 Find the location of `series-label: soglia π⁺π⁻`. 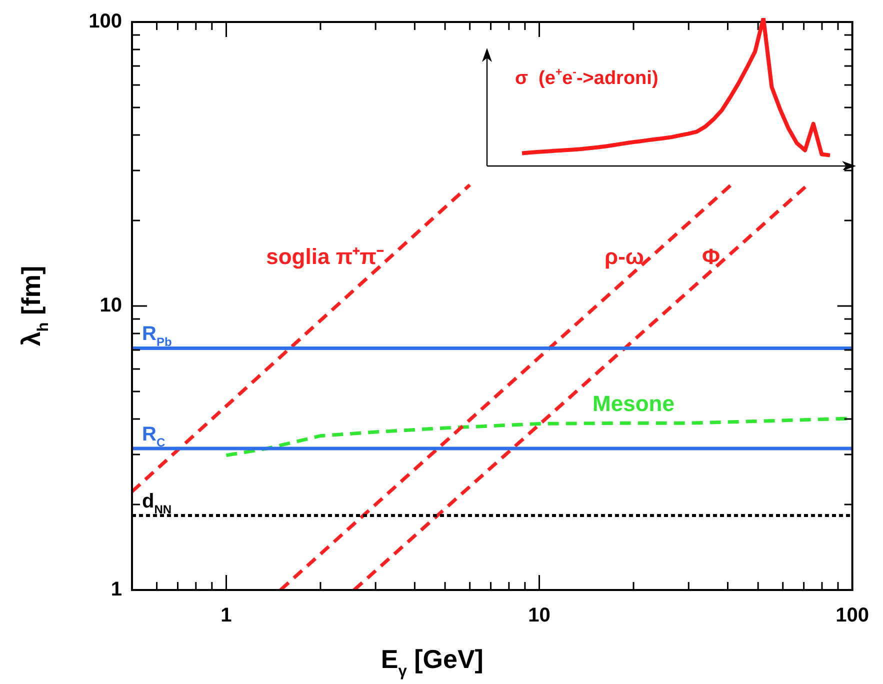

series-label: soglia π⁺π⁻ is located at coordinates (325, 256).